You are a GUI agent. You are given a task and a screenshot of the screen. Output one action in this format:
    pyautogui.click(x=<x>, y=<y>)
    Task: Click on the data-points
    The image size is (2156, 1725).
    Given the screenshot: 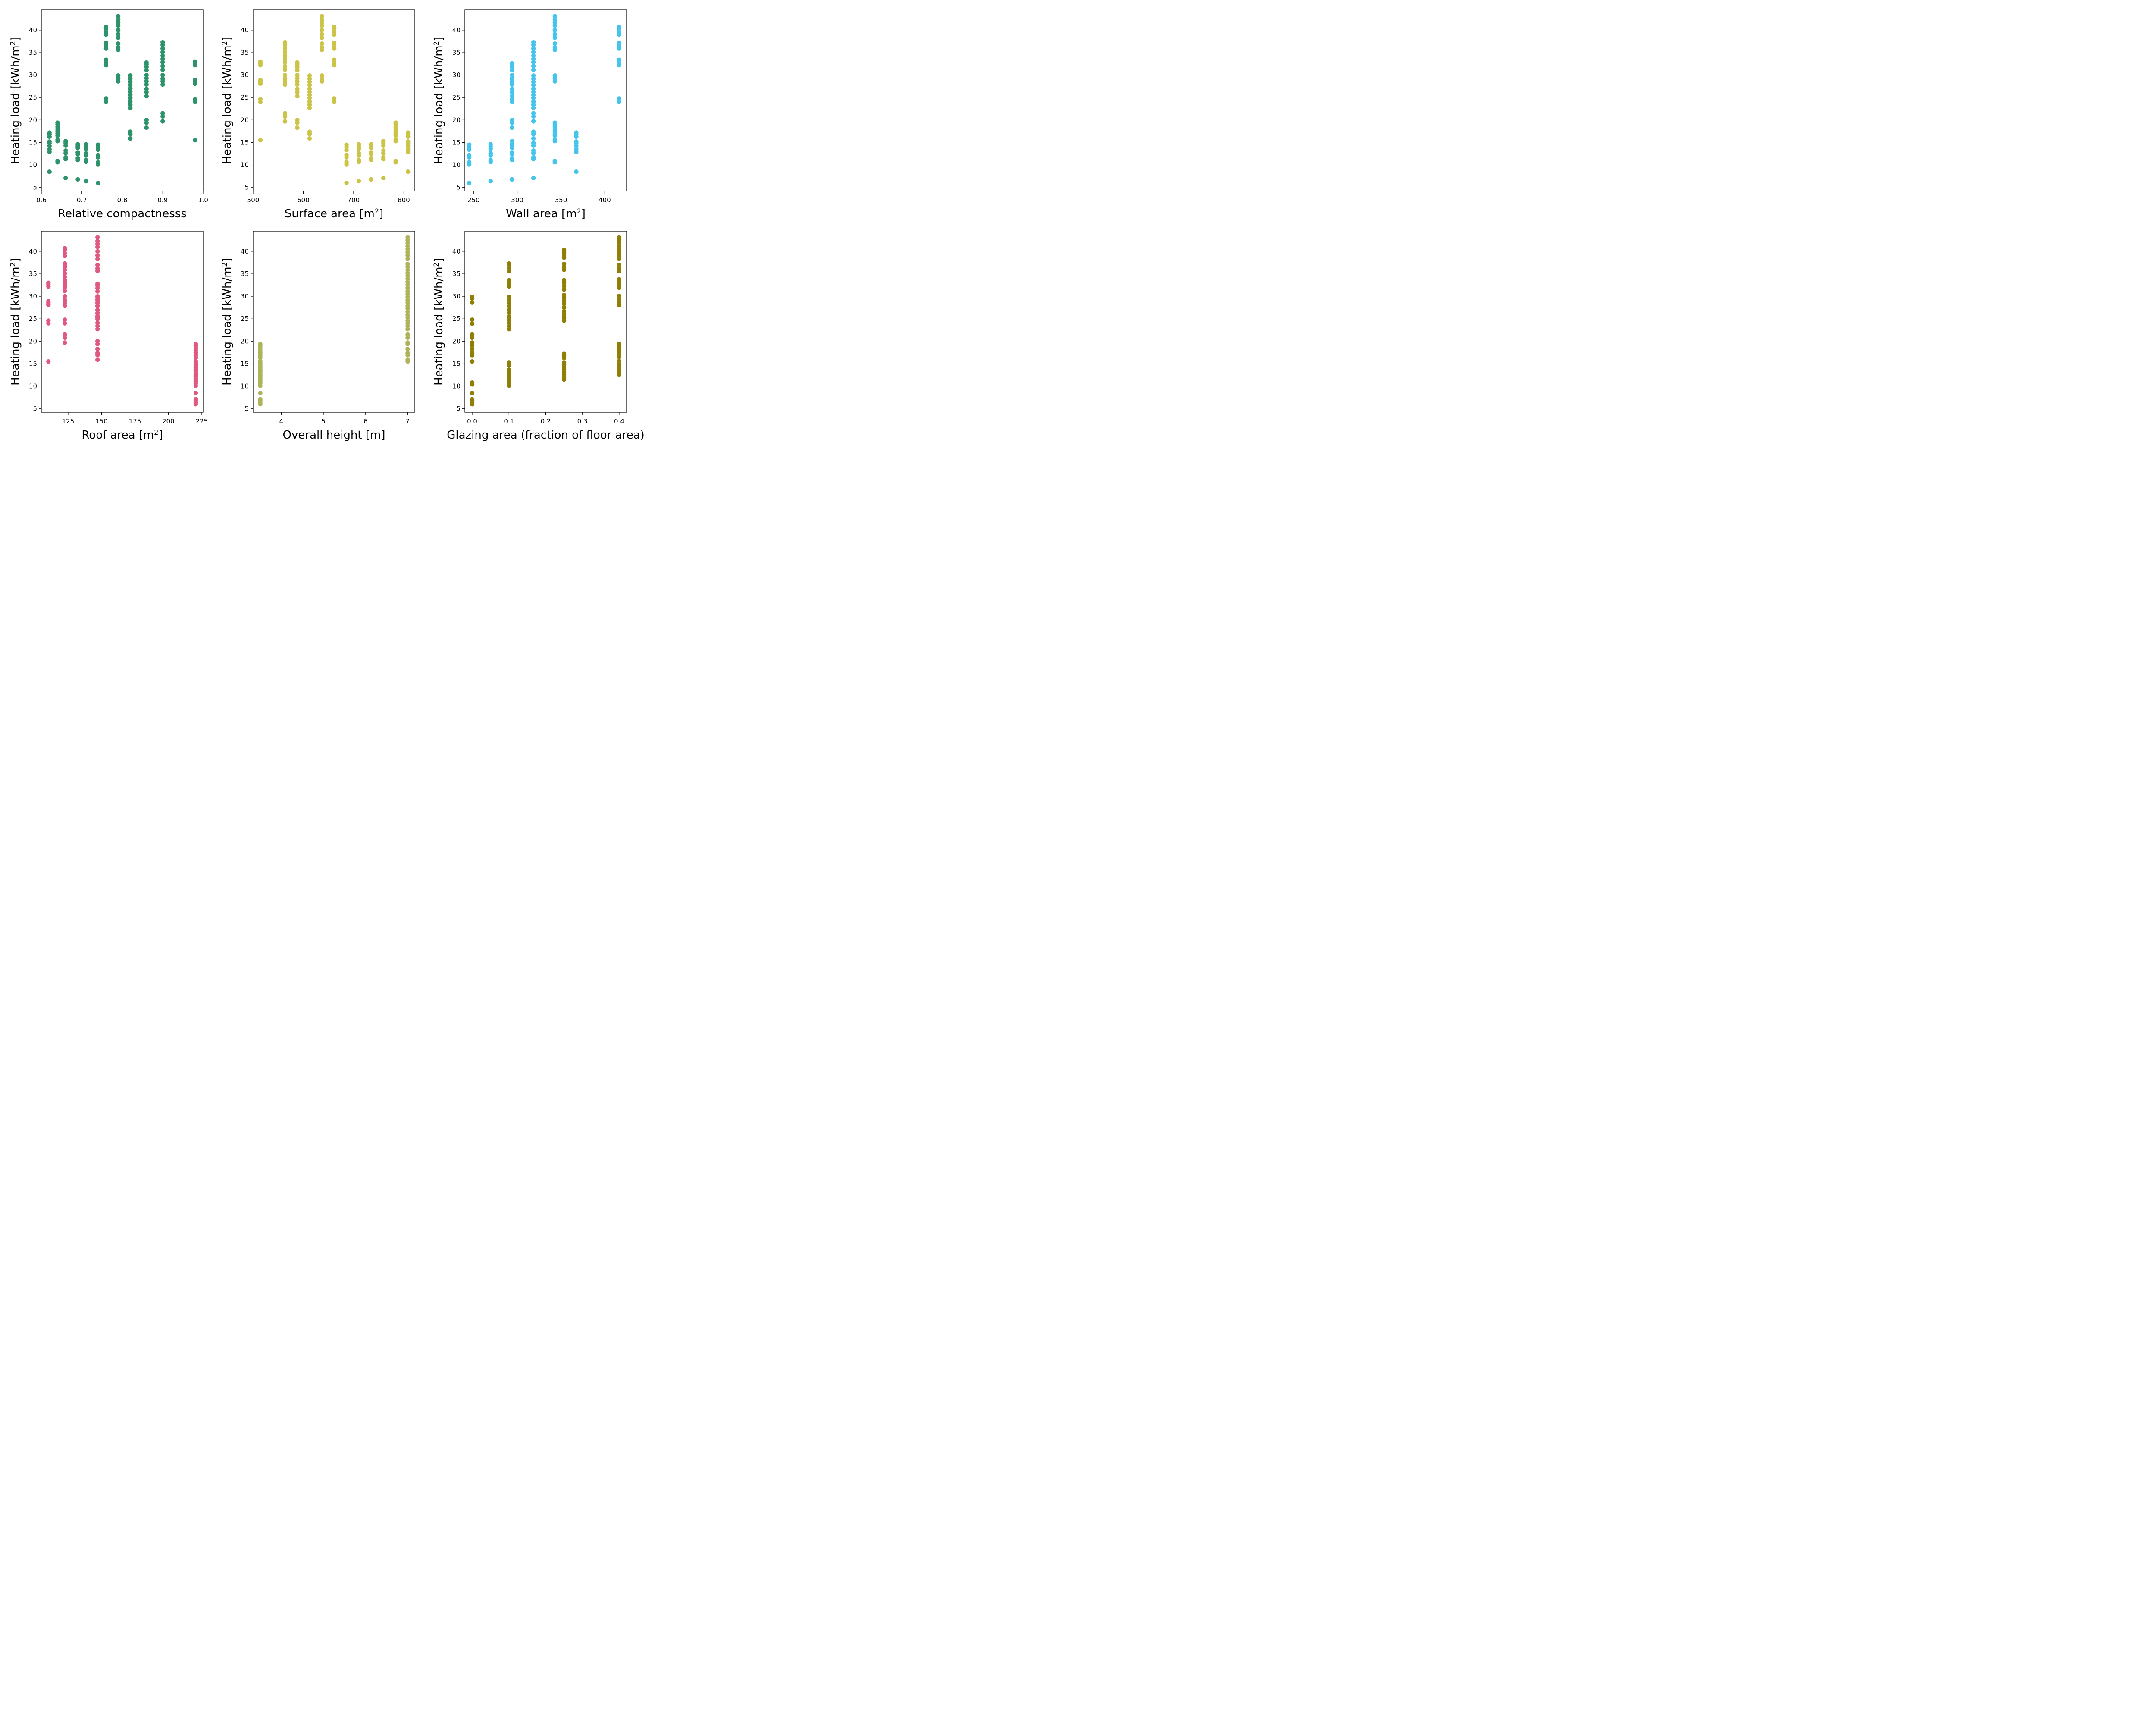 What is the action you would take?
    pyautogui.click(x=546, y=321)
    